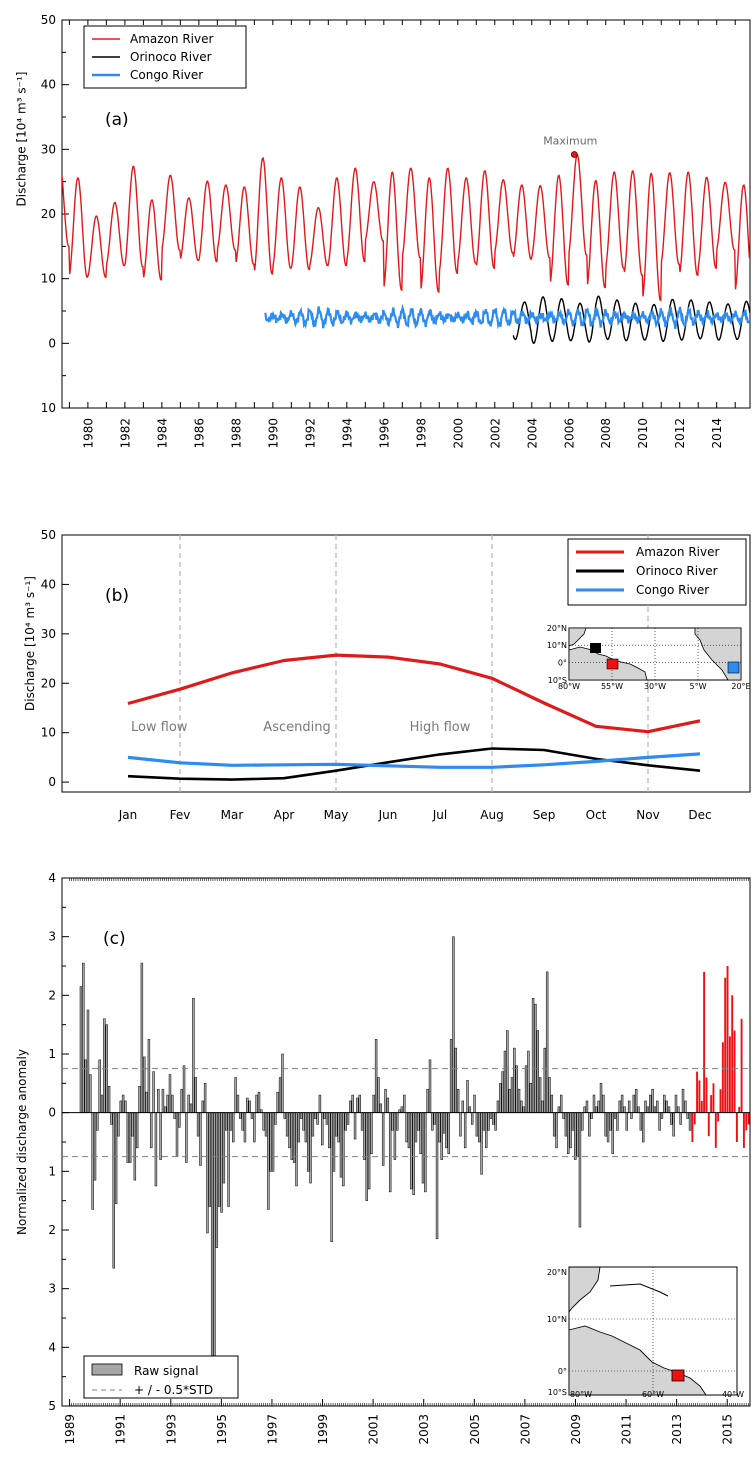 Image resolution: width=753 pixels, height=1483 pixels. What do you see at coordinates (171, 57) in the screenshot?
I see `legend-label-orinoco: Orinoco River` at bounding box center [171, 57].